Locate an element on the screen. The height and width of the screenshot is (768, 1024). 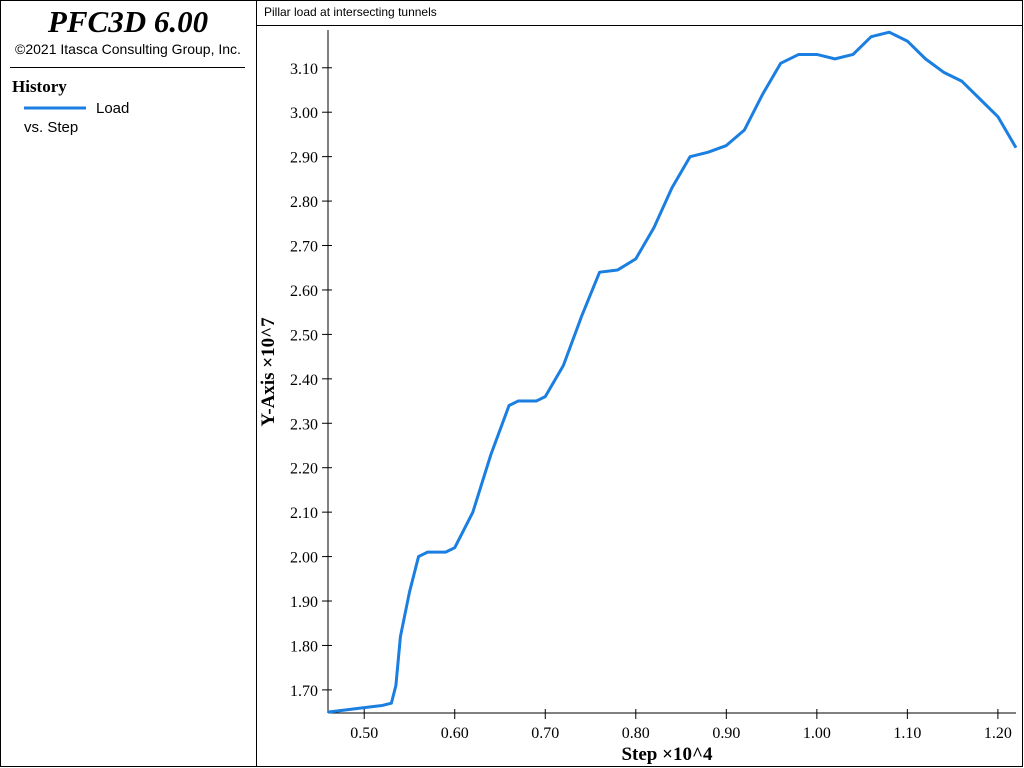
x-tick-label: 1.00 is located at coordinates (817, 733).